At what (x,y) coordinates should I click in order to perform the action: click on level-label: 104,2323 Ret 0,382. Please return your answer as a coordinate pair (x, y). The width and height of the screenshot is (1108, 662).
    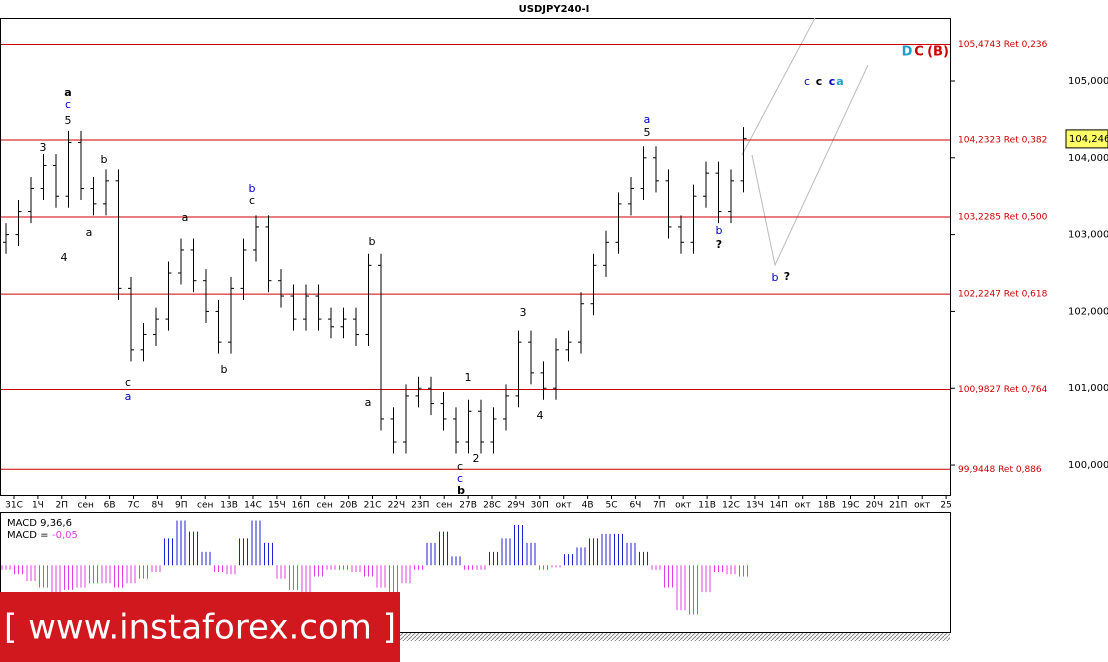
    Looking at the image, I should click on (1002, 140).